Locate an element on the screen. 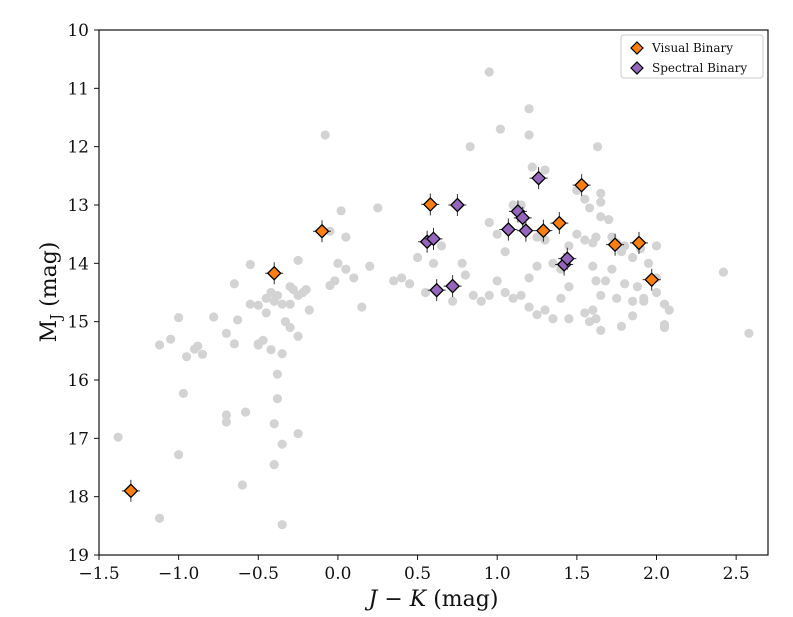  legend-label-visual-binary: Visual Binary is located at coordinates (692, 48).